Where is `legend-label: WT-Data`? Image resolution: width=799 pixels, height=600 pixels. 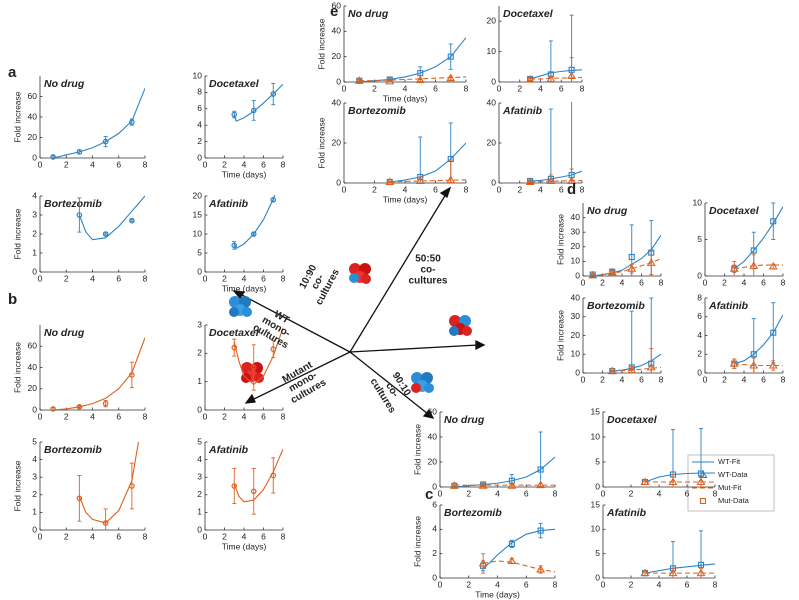
legend-label: WT-Data is located at coordinates (733, 474).